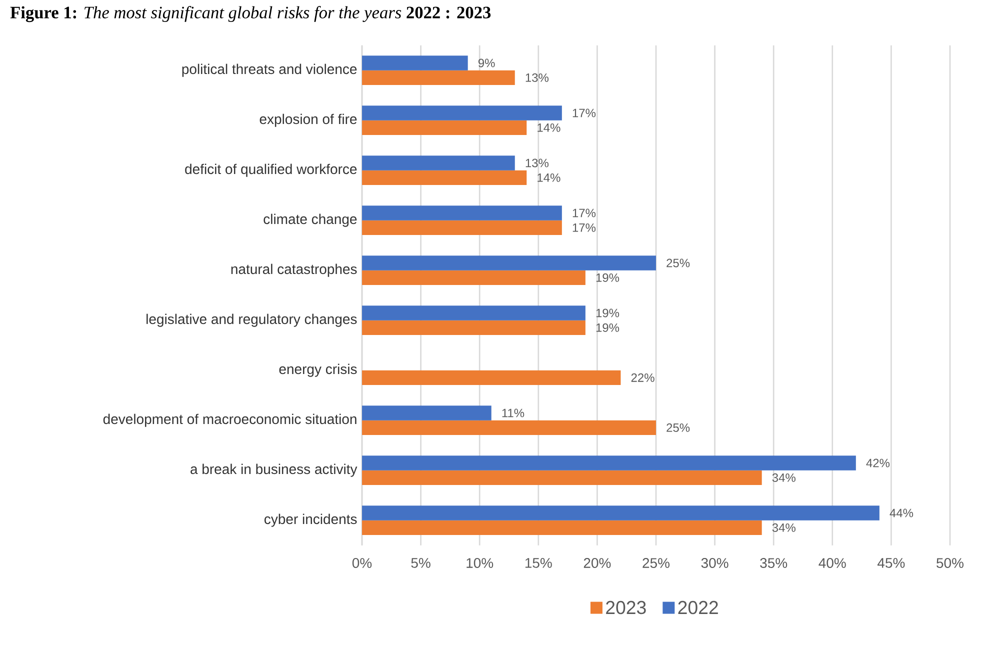 This screenshot has height=660, width=989. What do you see at coordinates (538, 563) in the screenshot?
I see `x-tick-label: 15%` at bounding box center [538, 563].